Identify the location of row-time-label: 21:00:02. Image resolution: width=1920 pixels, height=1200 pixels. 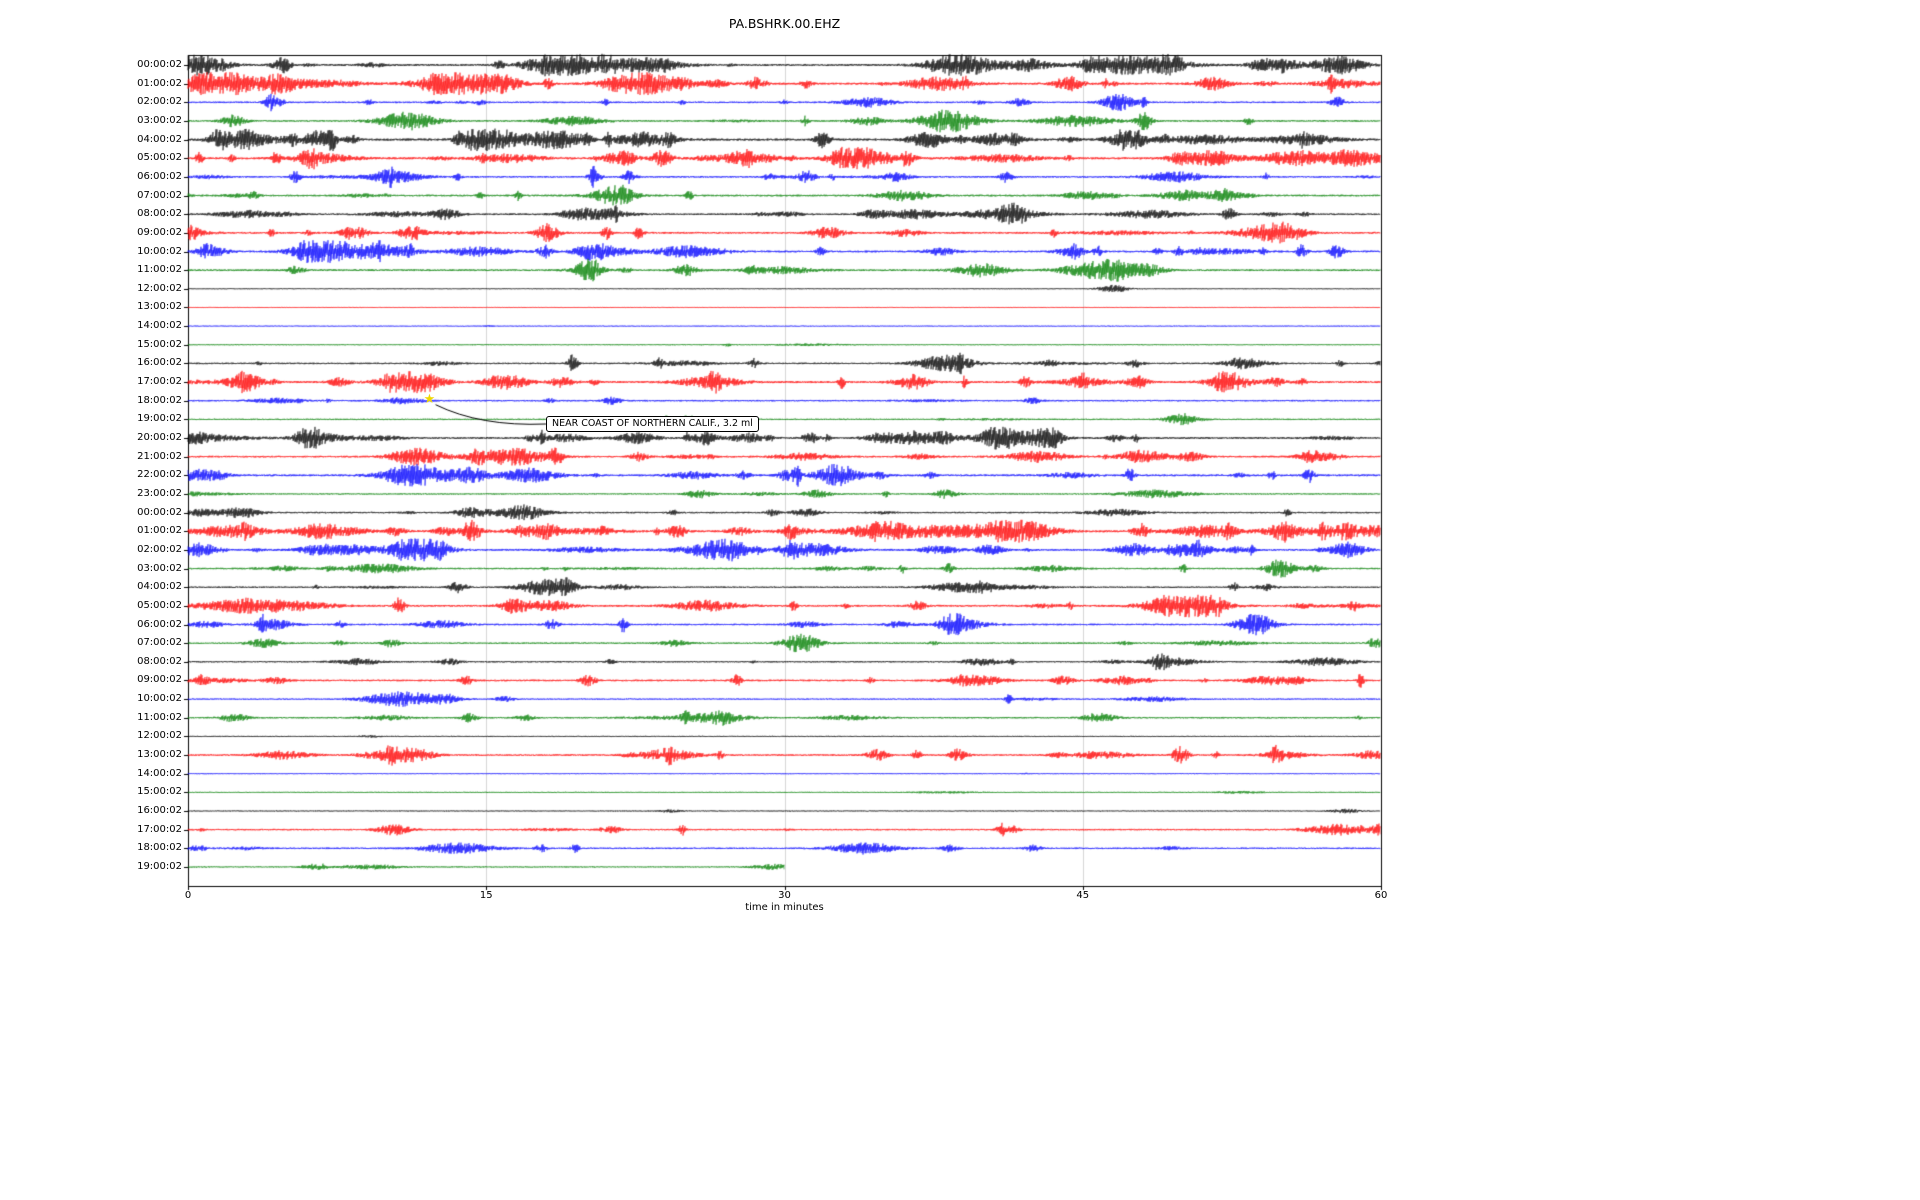
(159, 456).